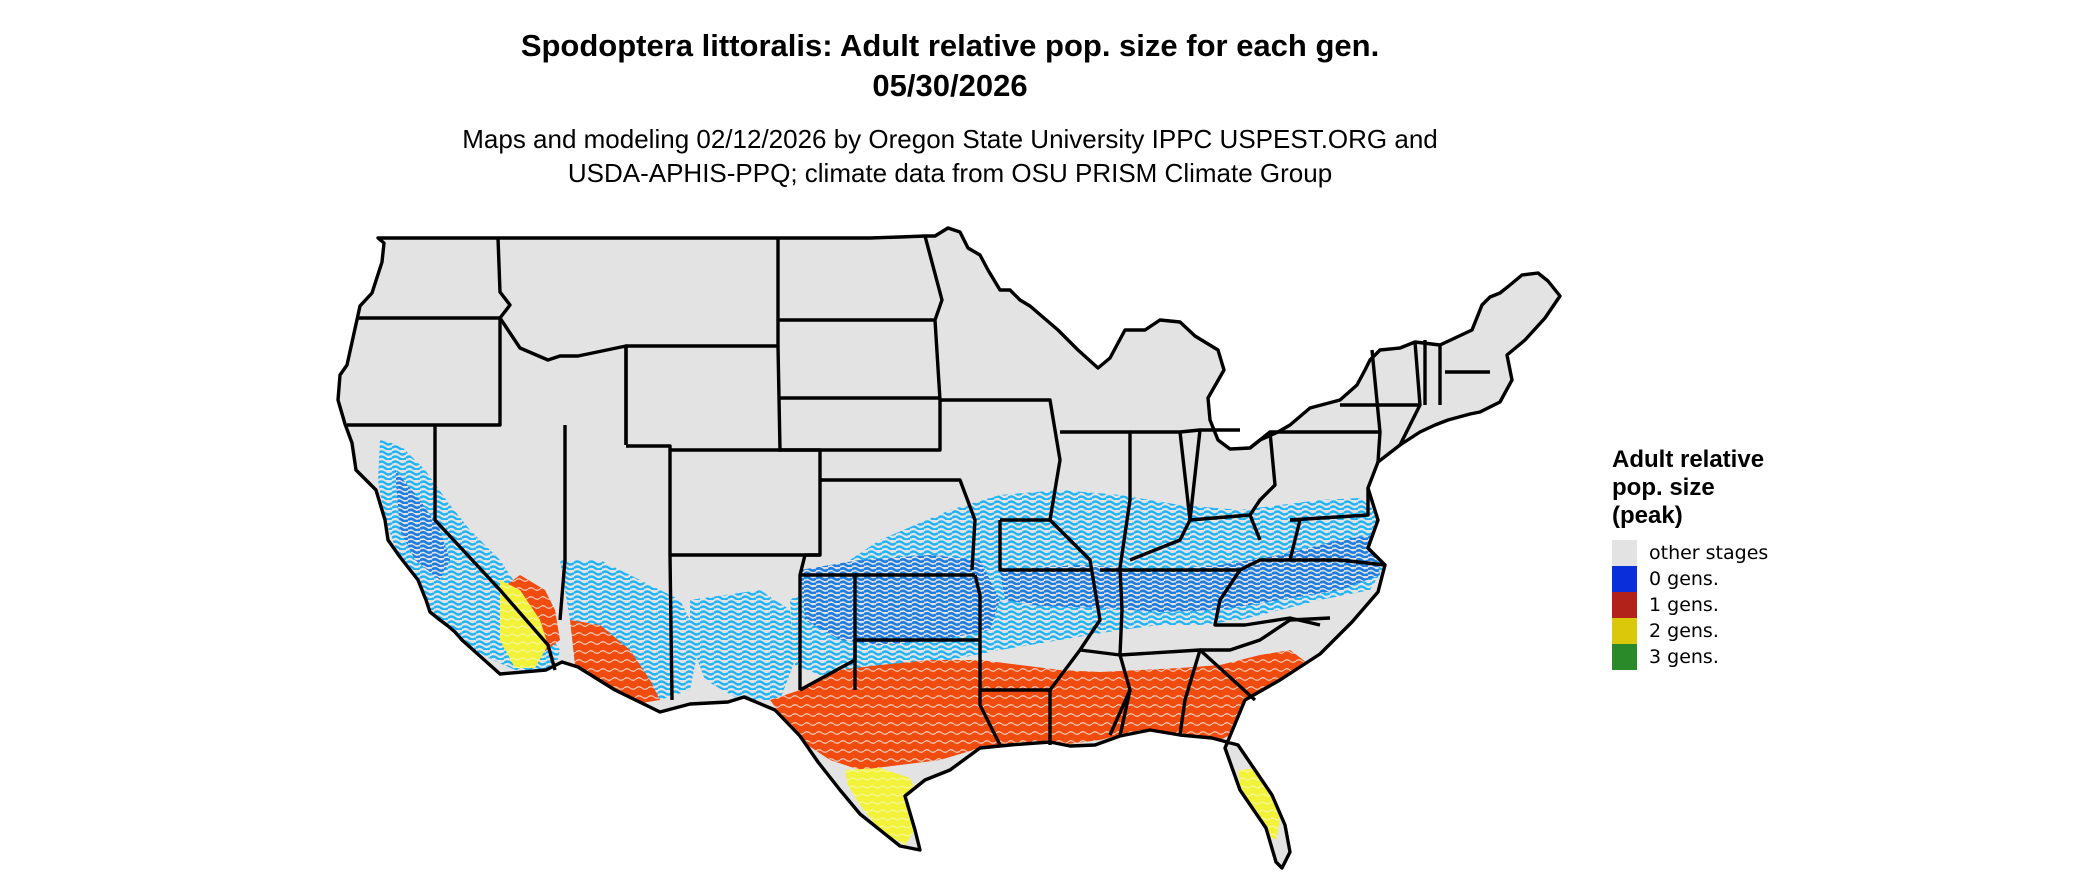  I want to click on legend-label: 2 gens., so click(1684, 631).